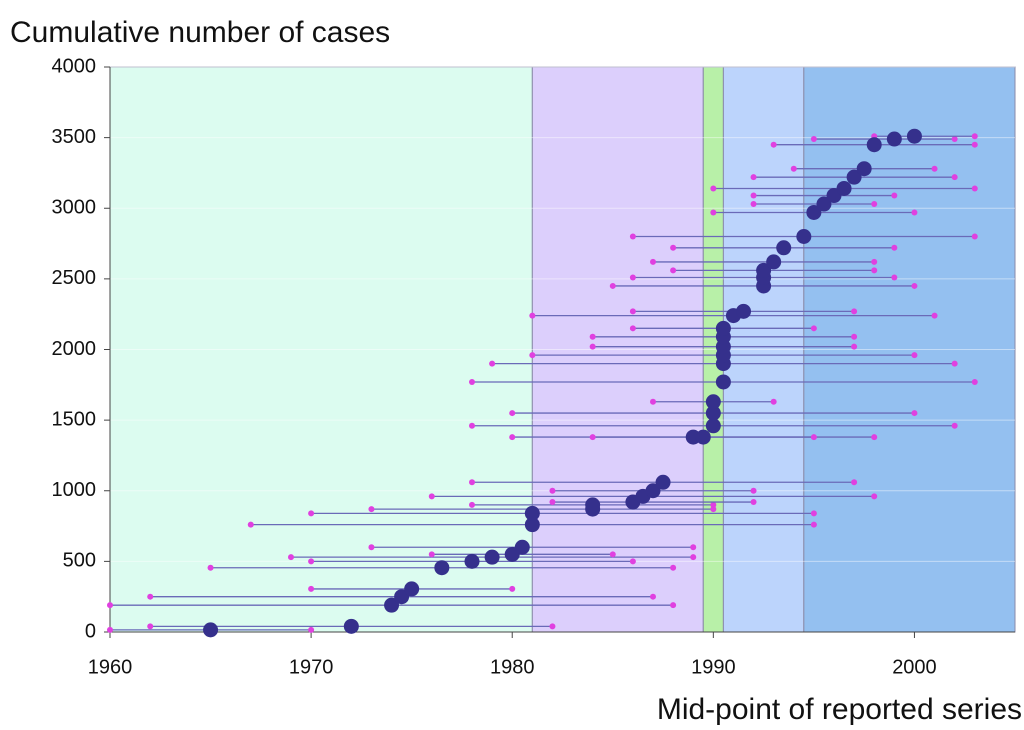 The width and height of the screenshot is (1024, 730). What do you see at coordinates (311, 667) in the screenshot?
I see `x-tick-label: 1970` at bounding box center [311, 667].